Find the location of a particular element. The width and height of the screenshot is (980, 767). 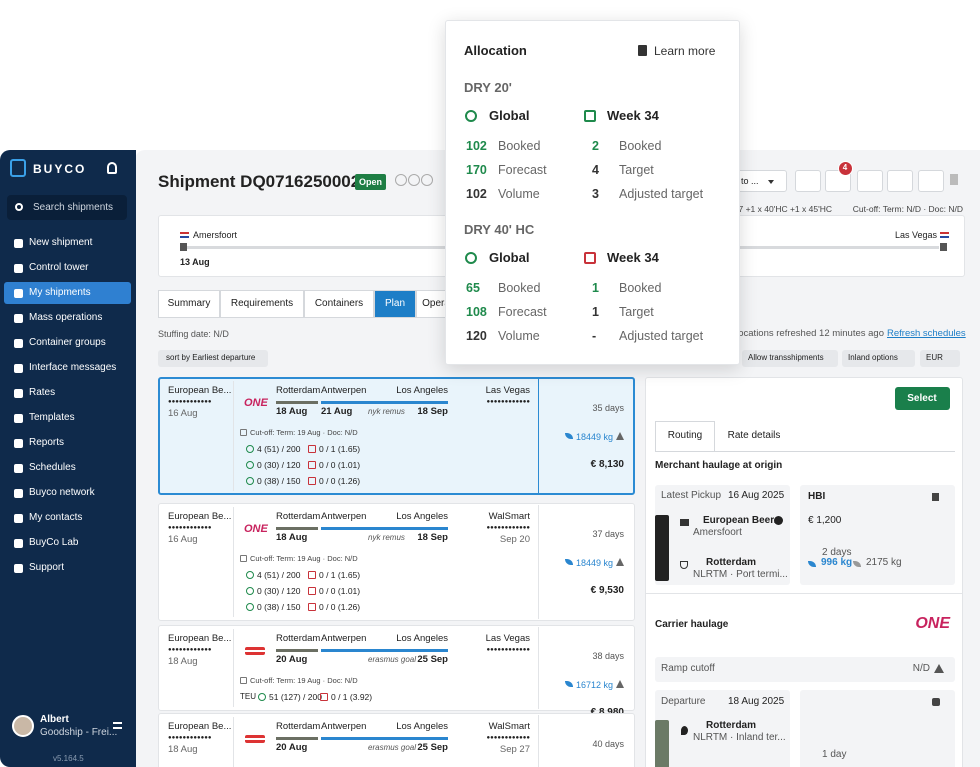

nav-item: Control tower is located at coordinates (59, 267).